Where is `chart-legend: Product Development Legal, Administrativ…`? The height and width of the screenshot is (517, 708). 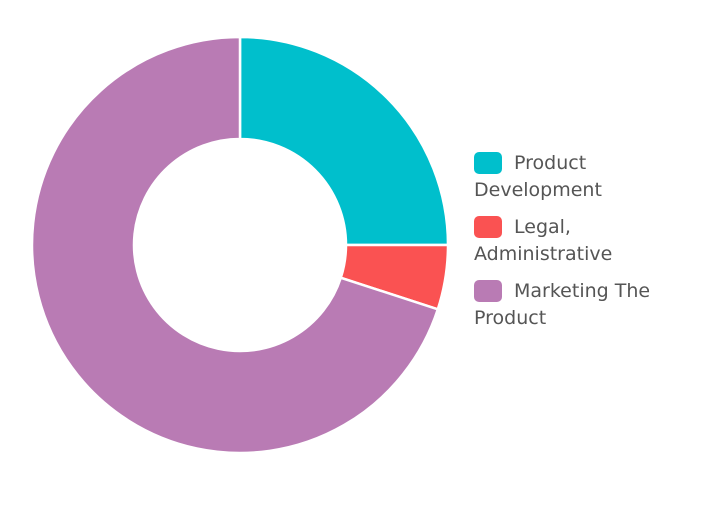
chart-legend: Product Development Legal, Administrativ… is located at coordinates (584, 246).